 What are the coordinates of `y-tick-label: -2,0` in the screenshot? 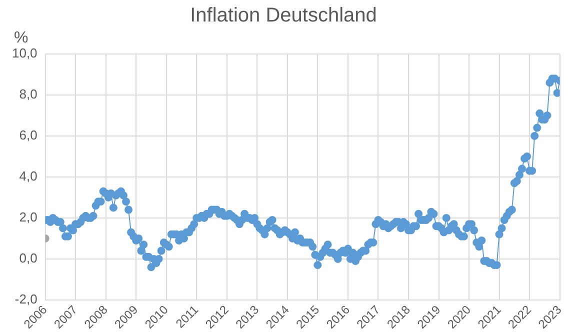 It's located at (26, 299).